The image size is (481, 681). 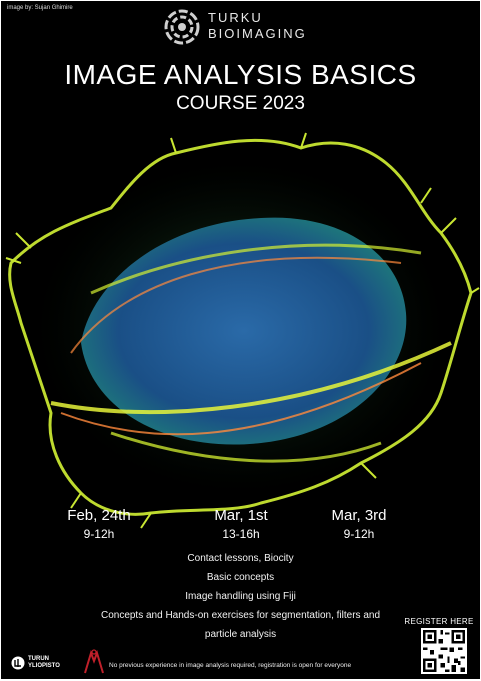 What do you see at coordinates (240, 577) in the screenshot?
I see `info-line: Basic concepts` at bounding box center [240, 577].